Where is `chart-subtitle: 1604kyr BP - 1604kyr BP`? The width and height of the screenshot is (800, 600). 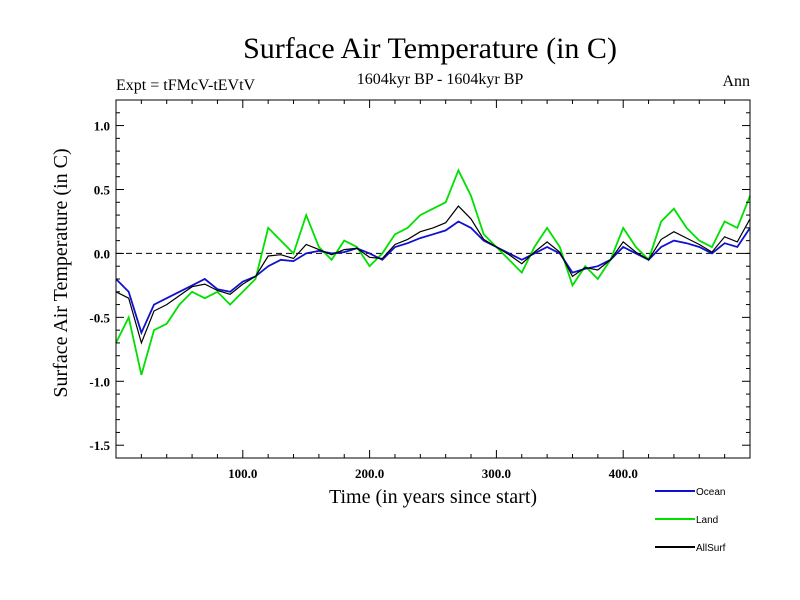 chart-subtitle: 1604kyr BP - 1604kyr BP is located at coordinates (440, 79).